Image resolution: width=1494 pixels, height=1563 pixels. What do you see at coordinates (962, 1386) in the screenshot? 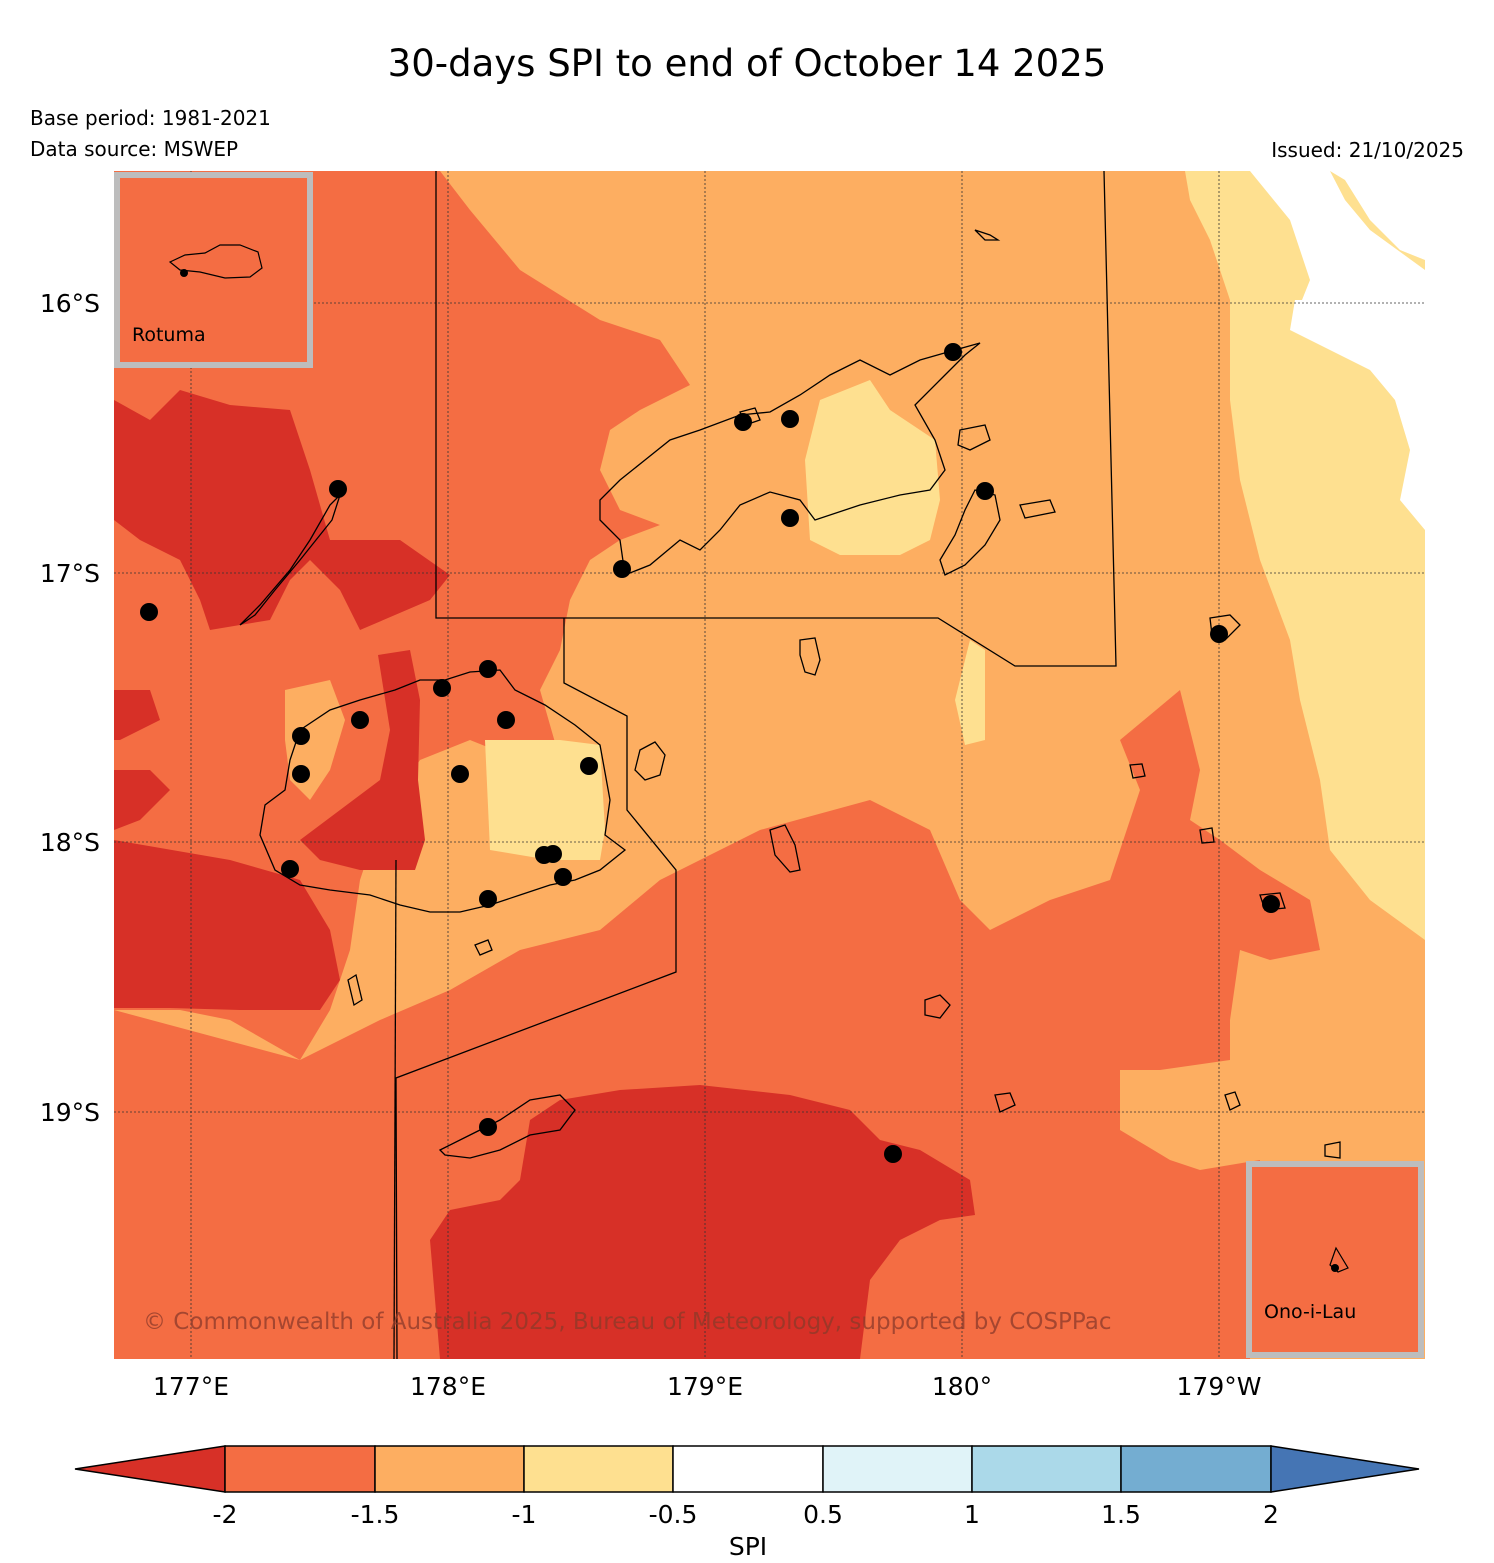
I see `lon-label: 180°` at bounding box center [962, 1386].